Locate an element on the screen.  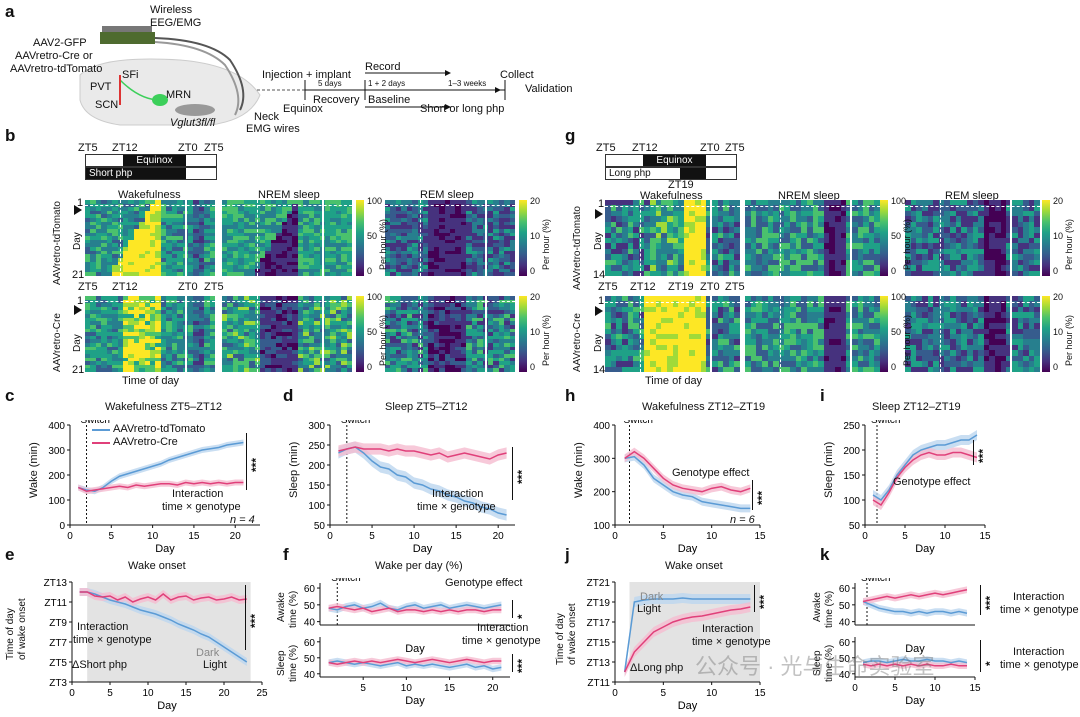
e-light: Light is located at coordinates (215, 665).